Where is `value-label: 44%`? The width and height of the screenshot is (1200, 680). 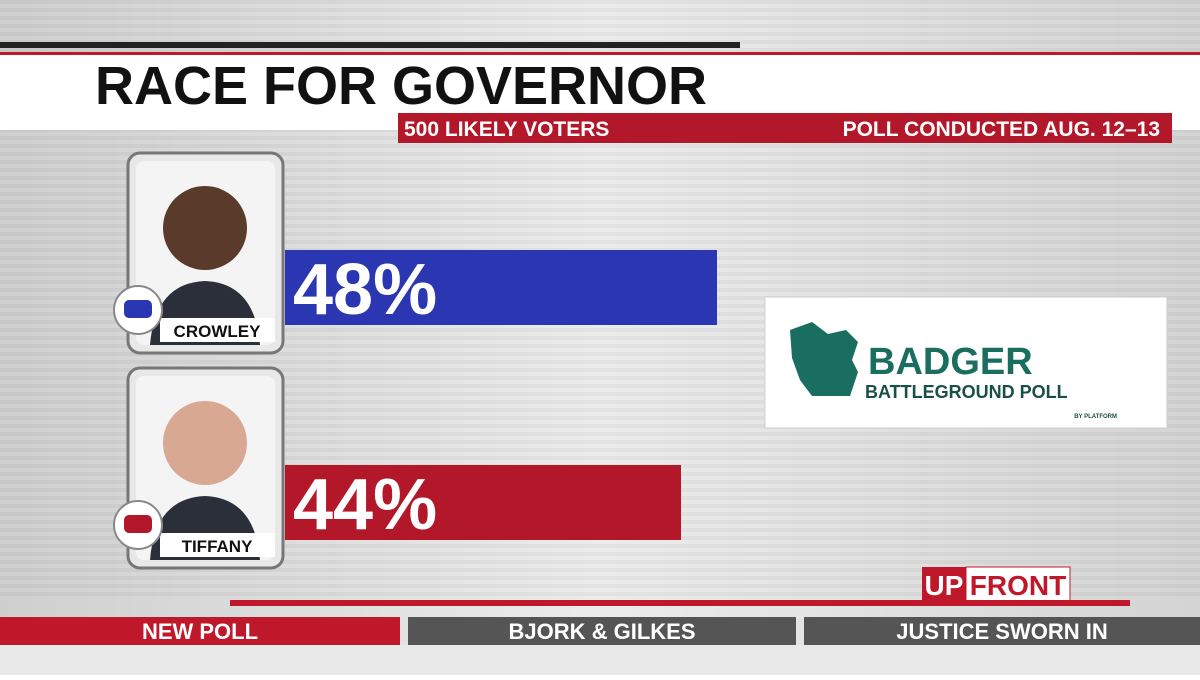 value-label: 44% is located at coordinates (365, 505).